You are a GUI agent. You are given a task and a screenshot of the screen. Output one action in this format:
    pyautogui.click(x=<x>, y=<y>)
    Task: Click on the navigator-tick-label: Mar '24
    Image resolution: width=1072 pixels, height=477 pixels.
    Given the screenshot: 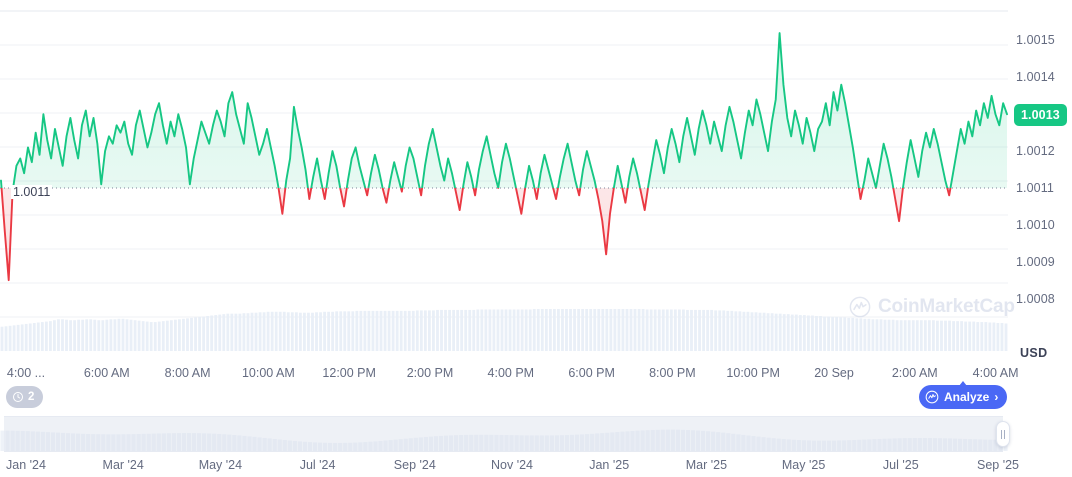 What is the action you would take?
    pyautogui.click(x=123, y=465)
    